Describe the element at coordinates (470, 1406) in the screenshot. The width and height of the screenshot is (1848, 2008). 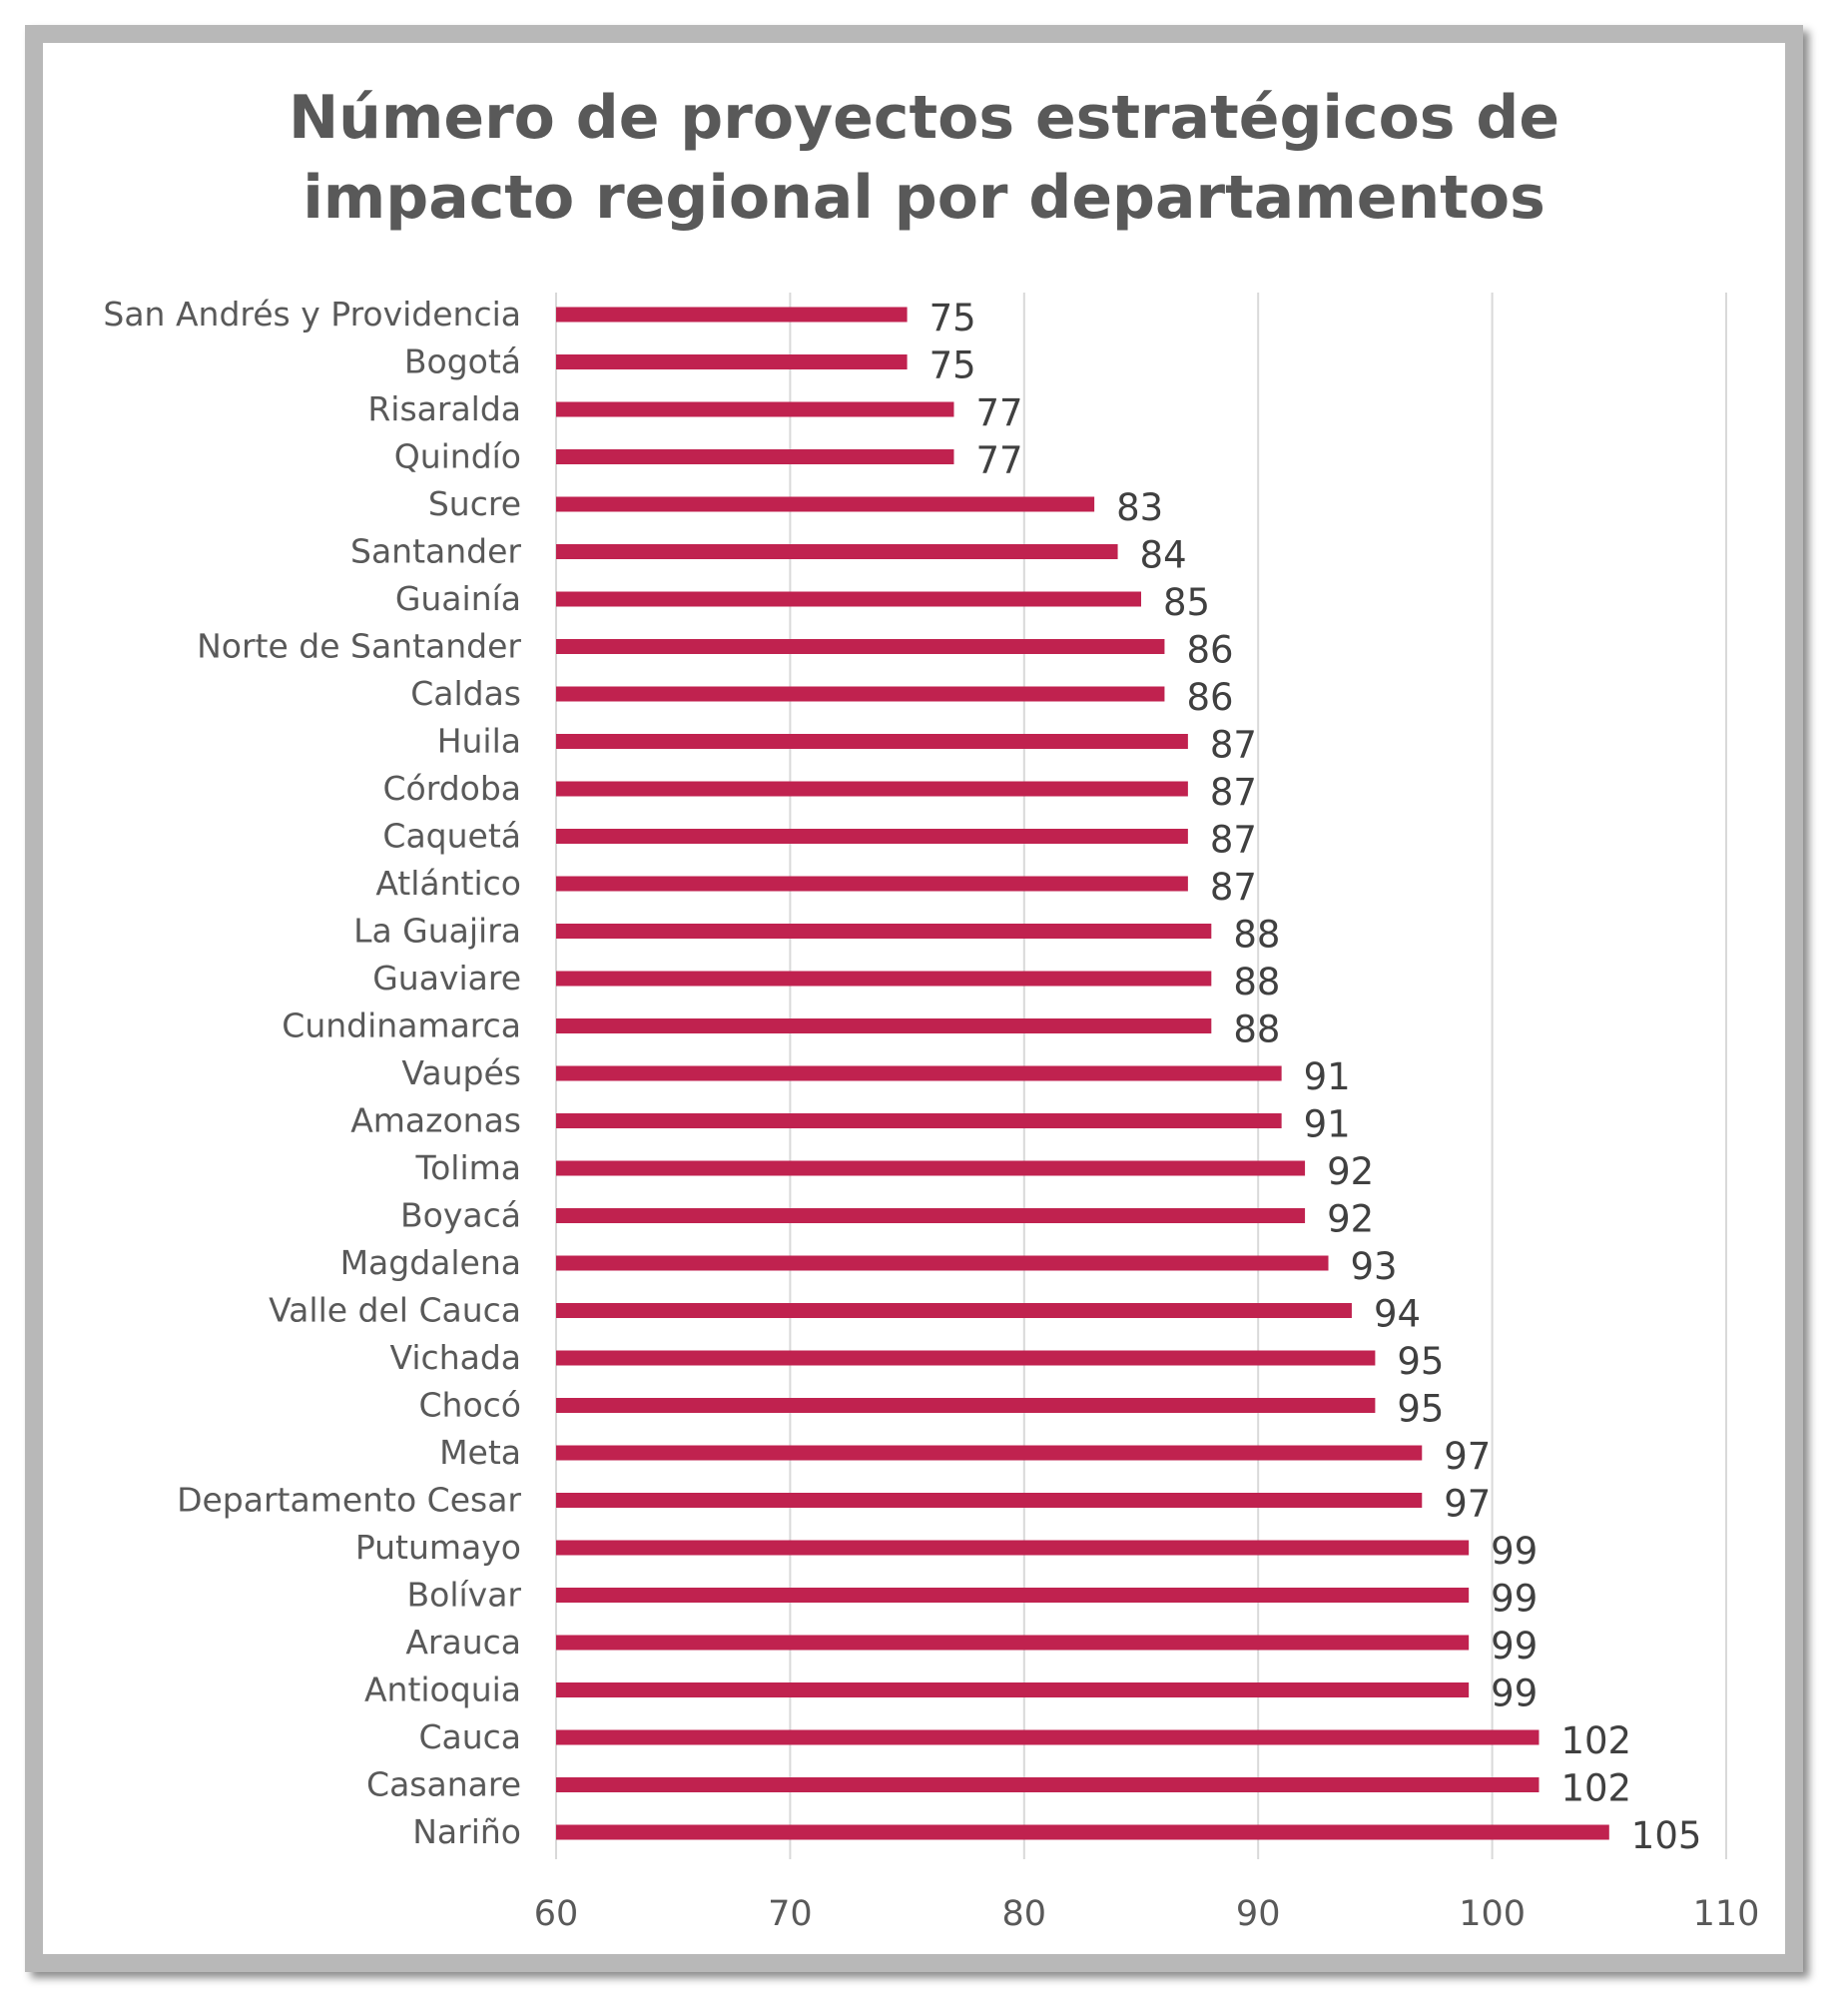
I see `category-label: Chocó` at that location.